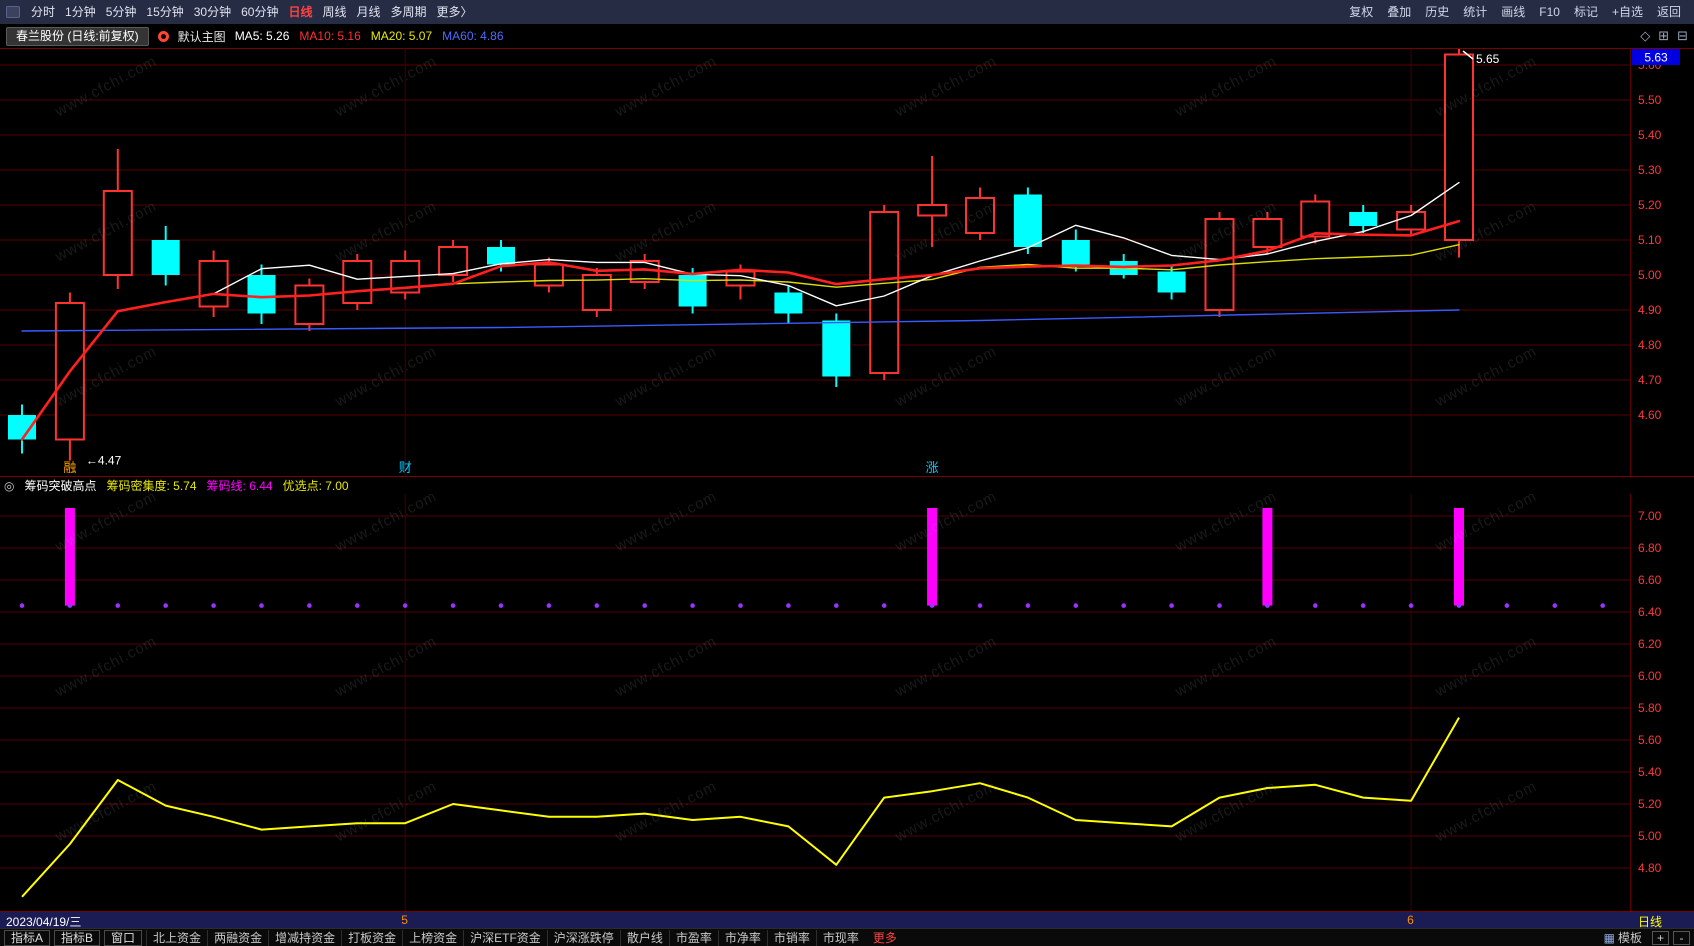 This screenshot has width=1694, height=946. Describe the element at coordinates (764, 557) in the screenshot. I see `signal-bars` at that location.